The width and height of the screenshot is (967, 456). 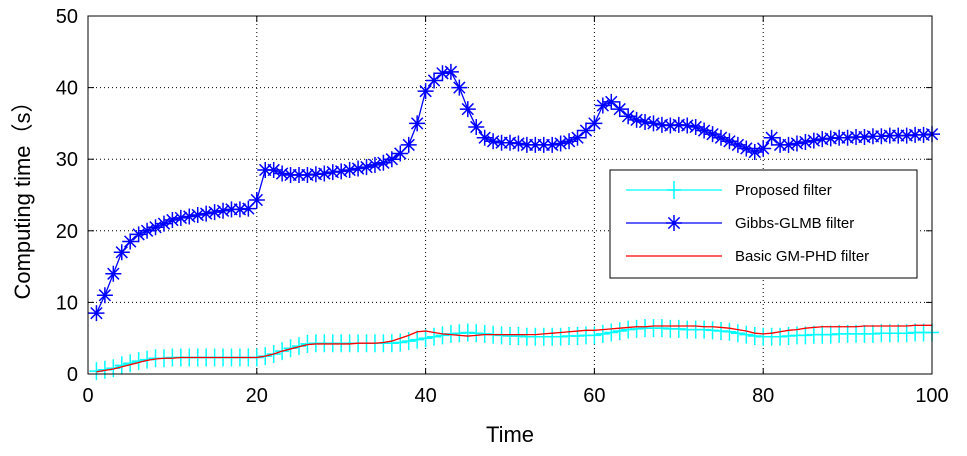 I want to click on x-tick-label: 20, so click(x=257, y=396).